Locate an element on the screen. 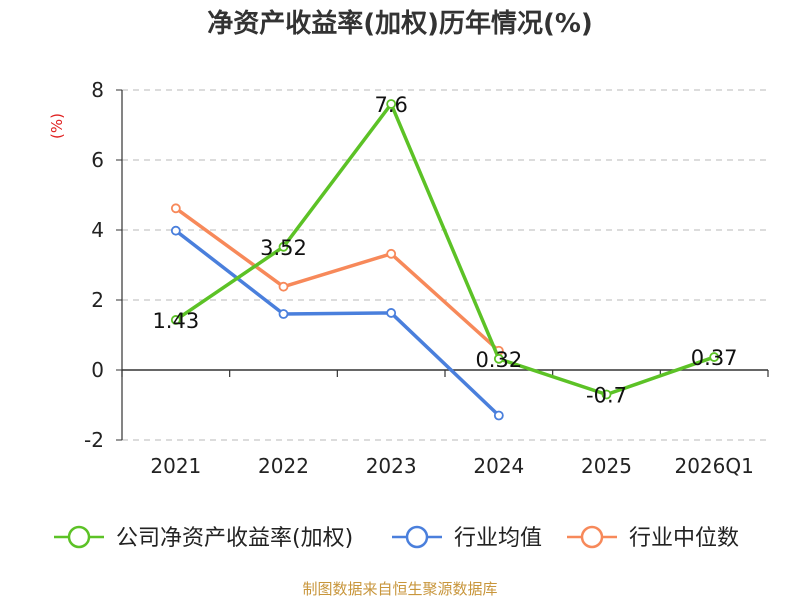  legend-label: 行业均值 is located at coordinates (498, 538).